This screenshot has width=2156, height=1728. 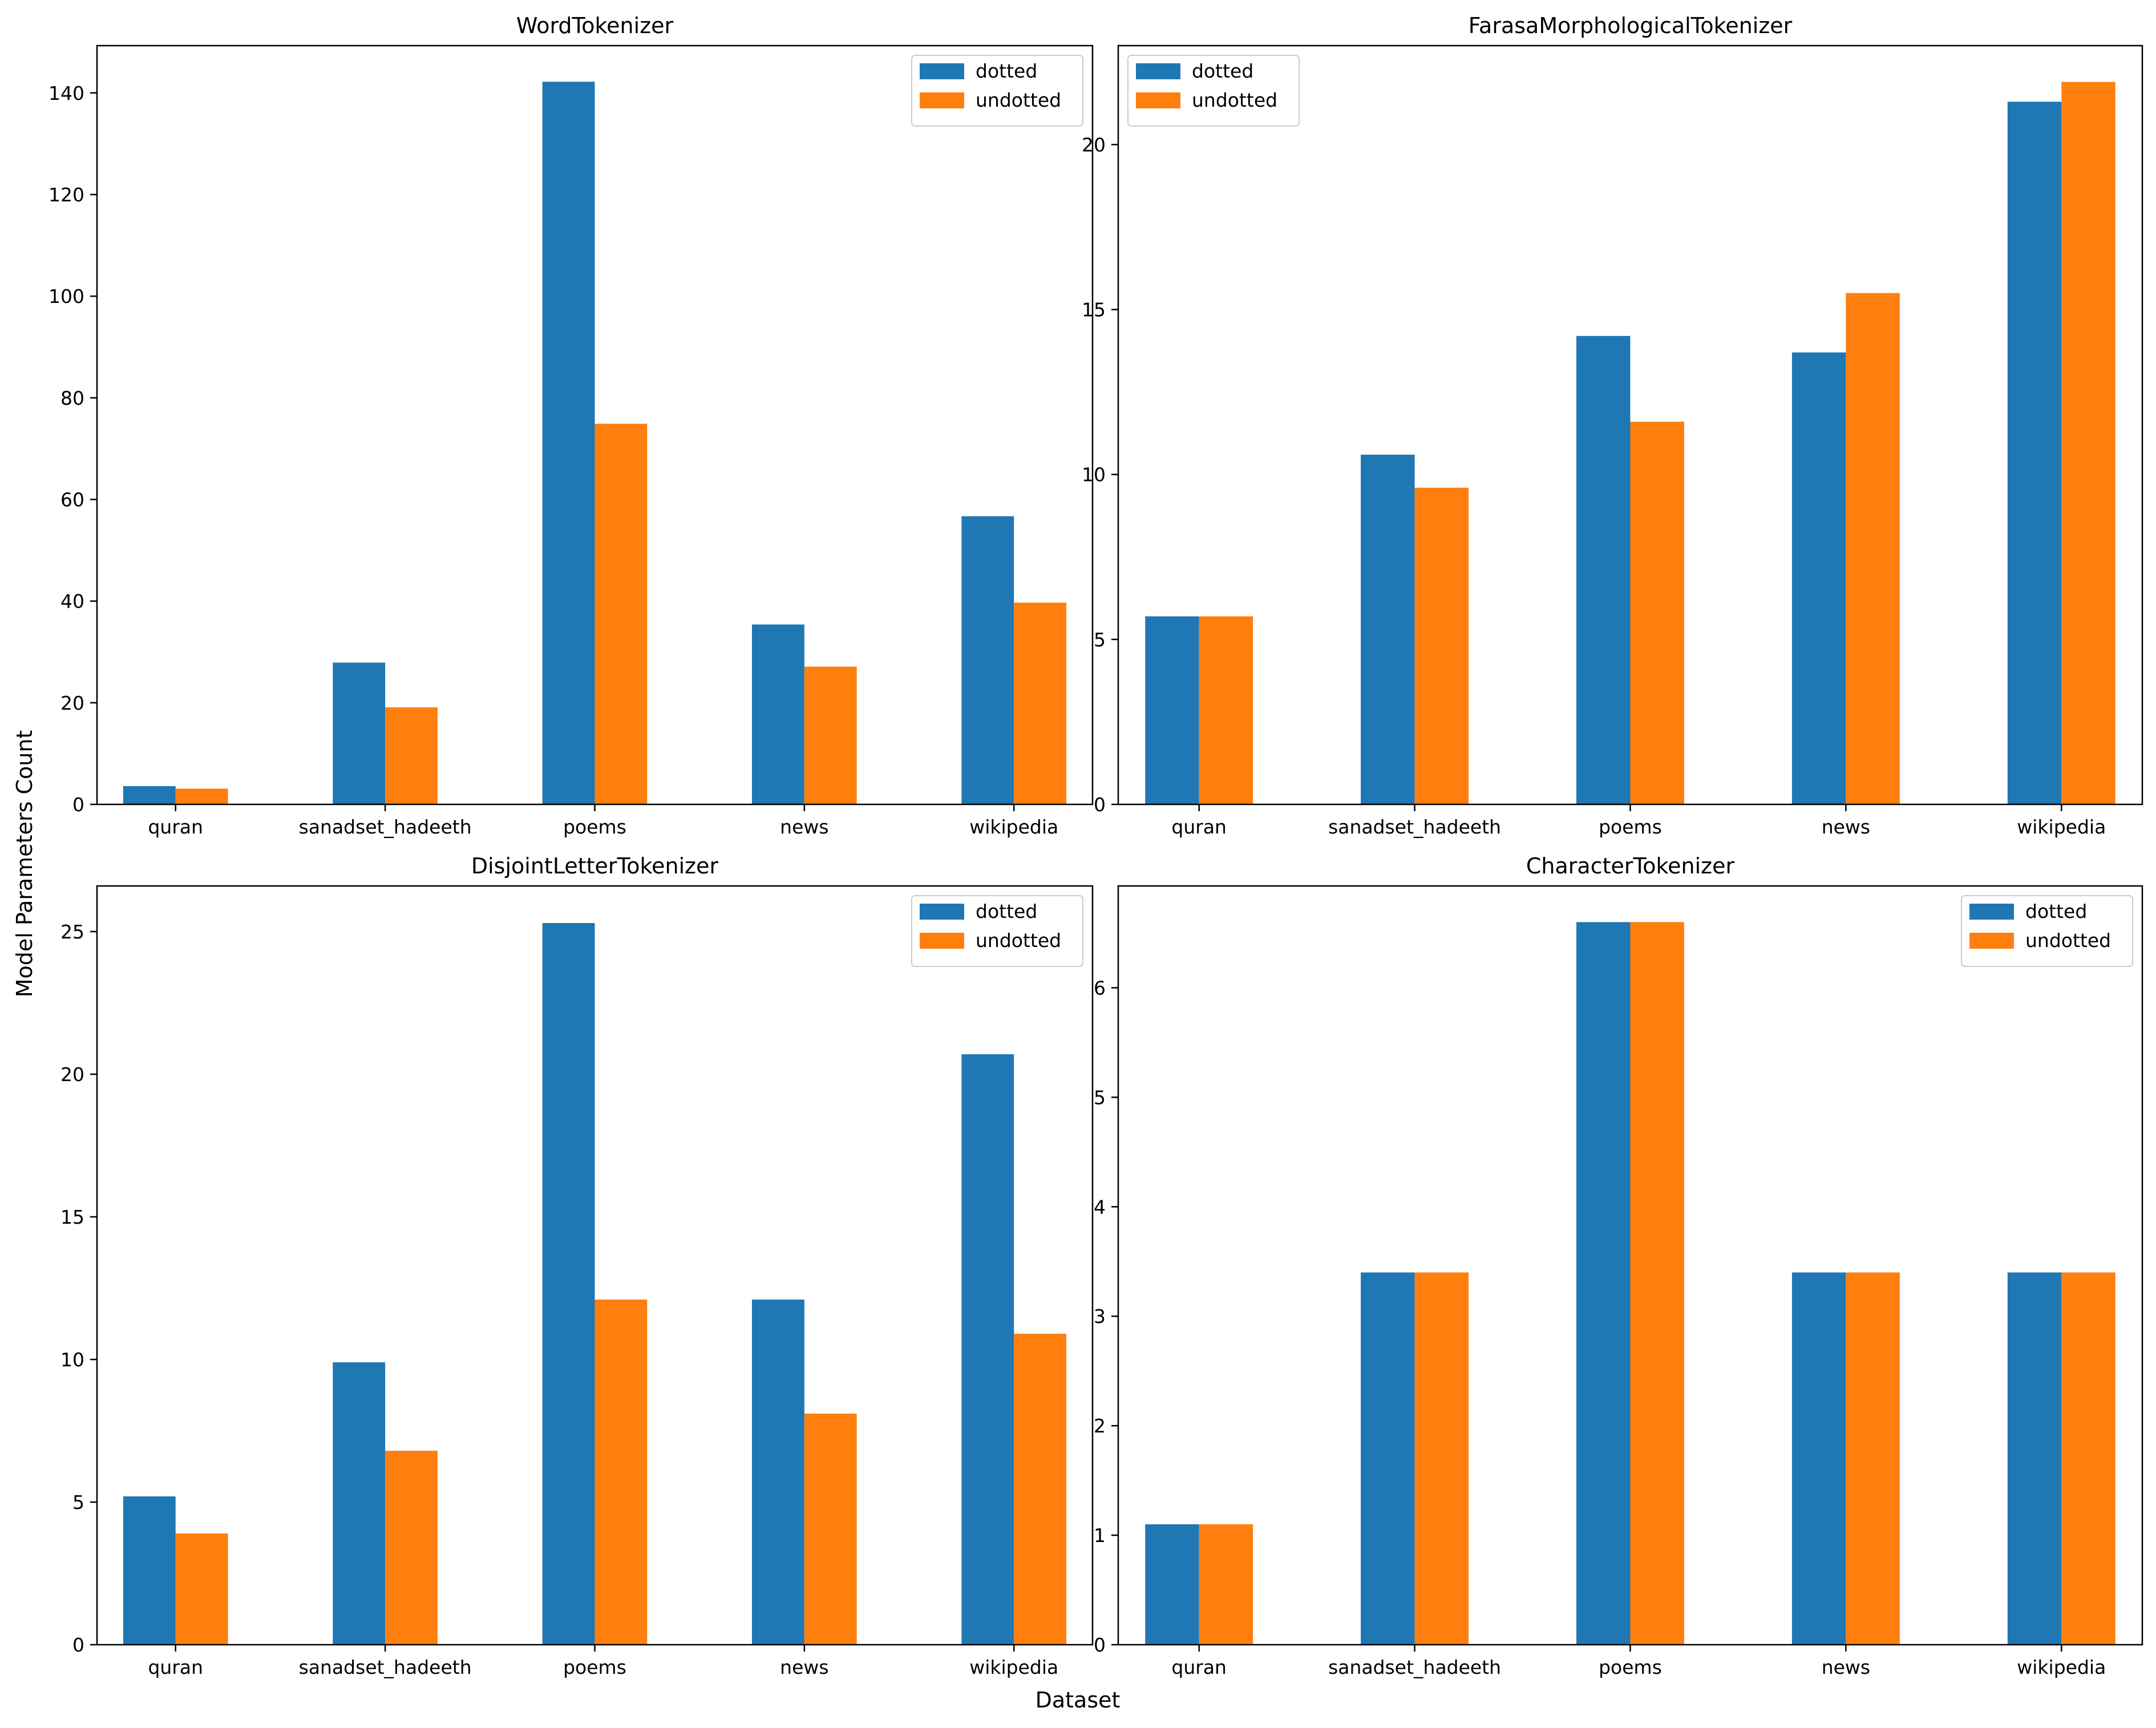 I want to click on y-tick-label: 6, so click(x=1100, y=988).